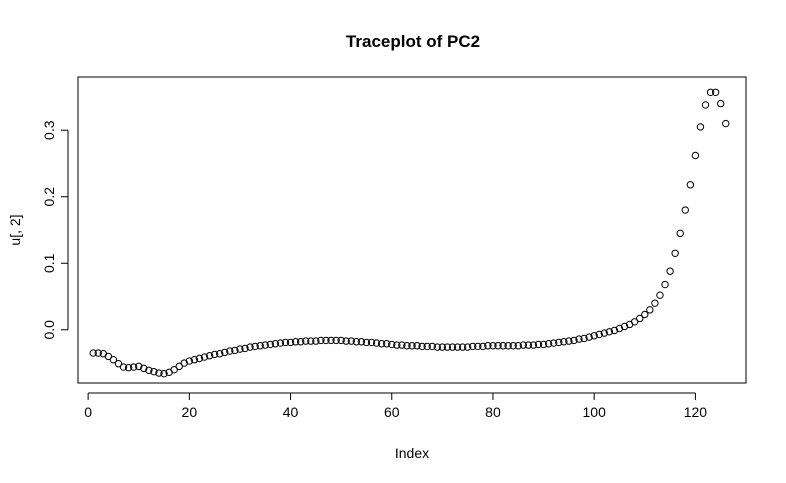 The image size is (786, 483). Describe the element at coordinates (49, 197) in the screenshot. I see `y-tick-label: 0.2` at that location.